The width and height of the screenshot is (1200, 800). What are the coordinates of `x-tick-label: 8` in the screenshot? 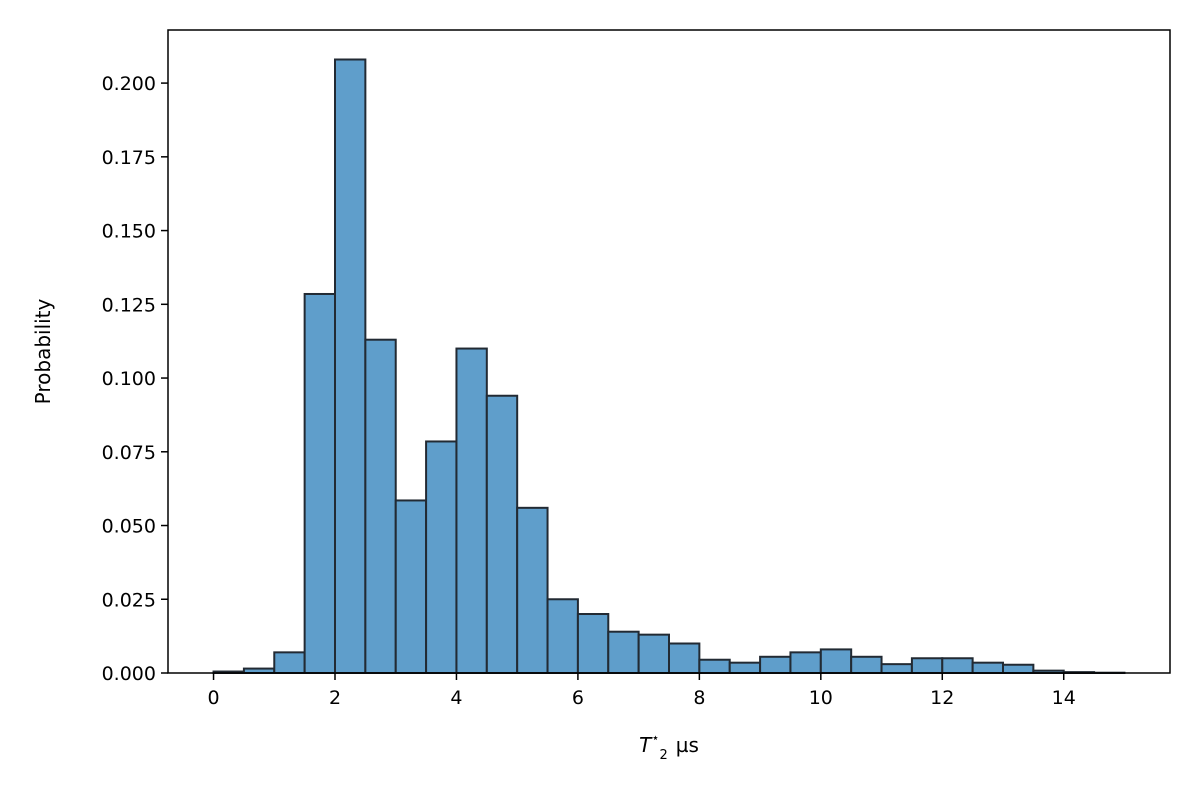 It's located at (699, 698).